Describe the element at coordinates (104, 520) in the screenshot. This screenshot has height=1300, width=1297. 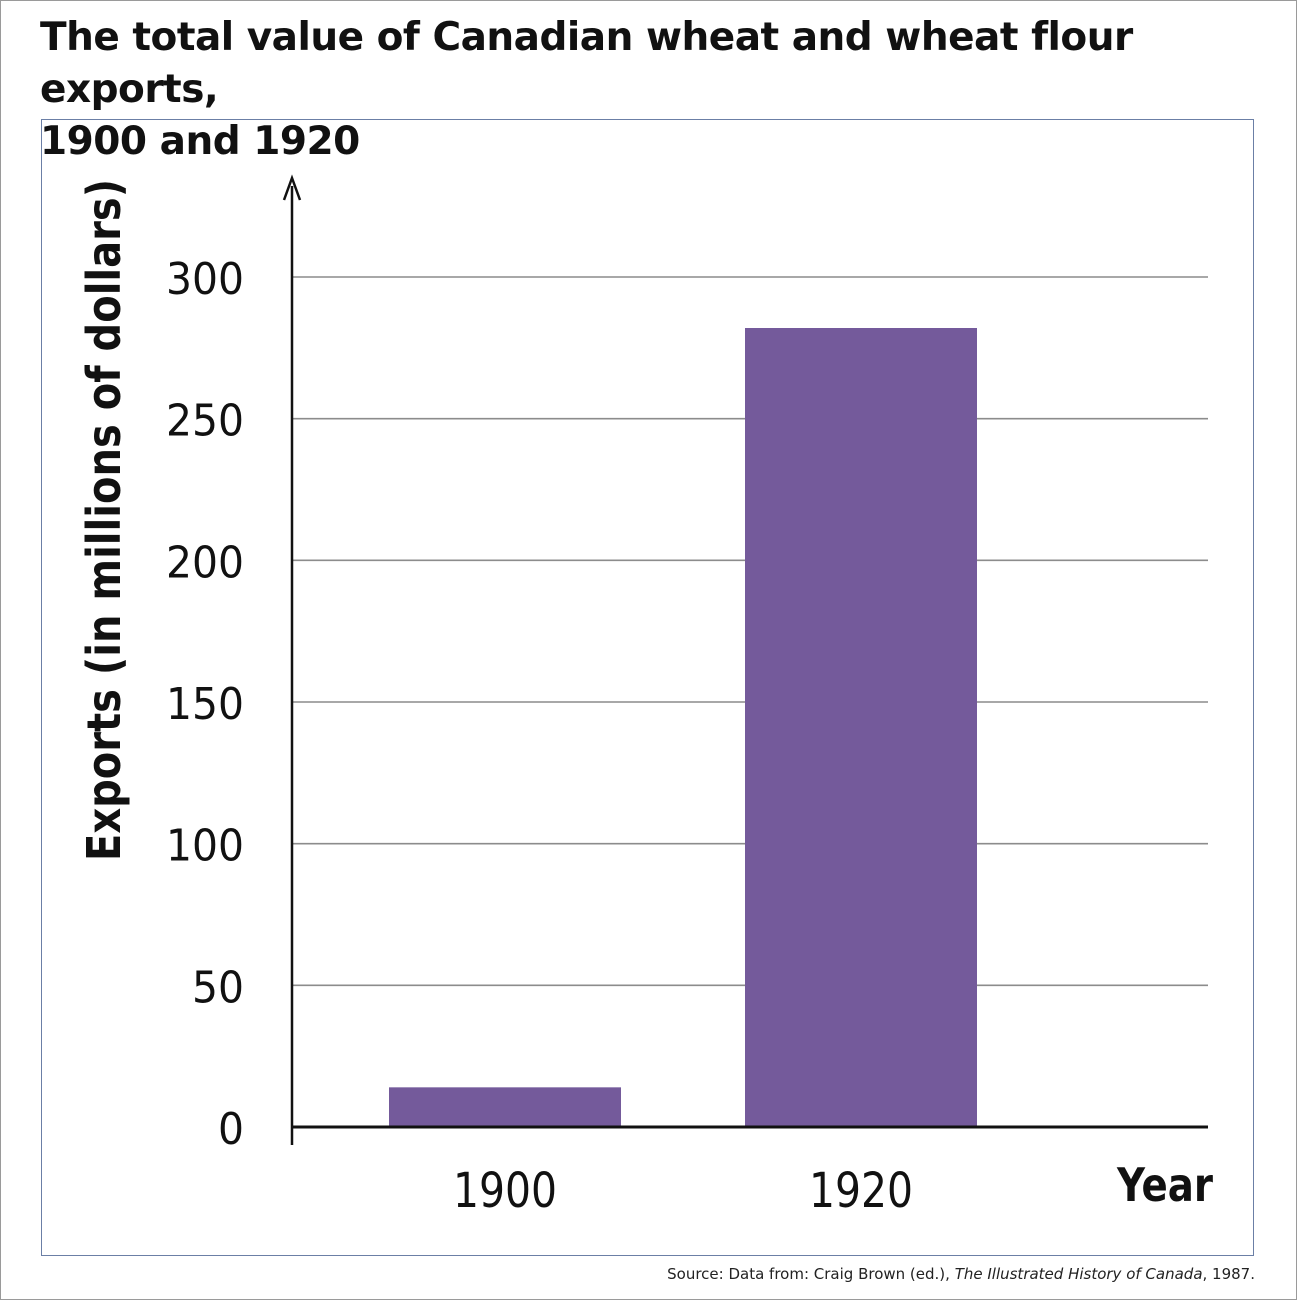
I see `y-axis-title: Exports (in millions of dollars)` at that location.